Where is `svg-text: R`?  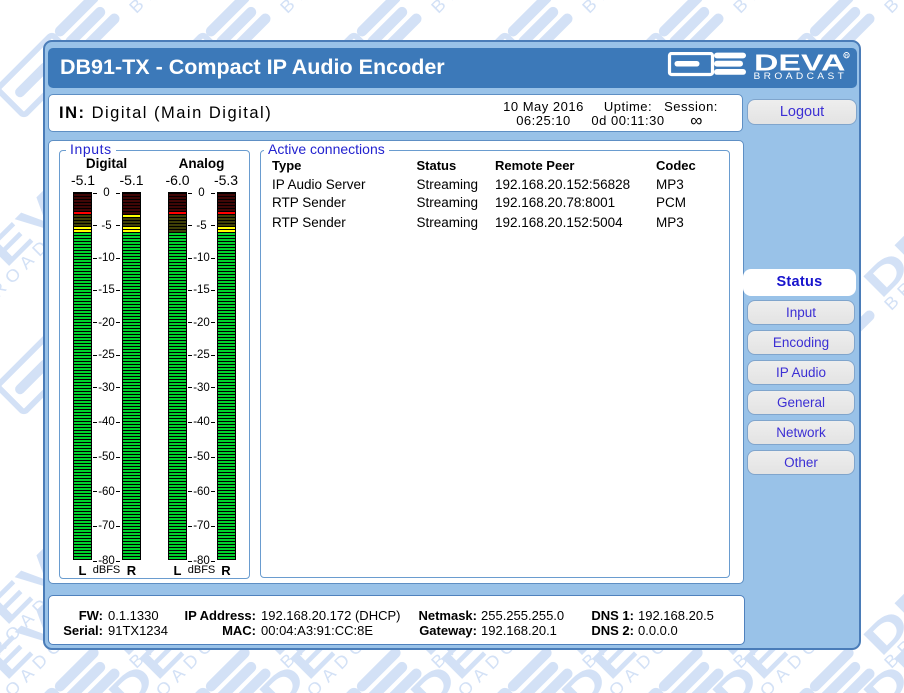 svg-text: R is located at coordinates (846, 55).